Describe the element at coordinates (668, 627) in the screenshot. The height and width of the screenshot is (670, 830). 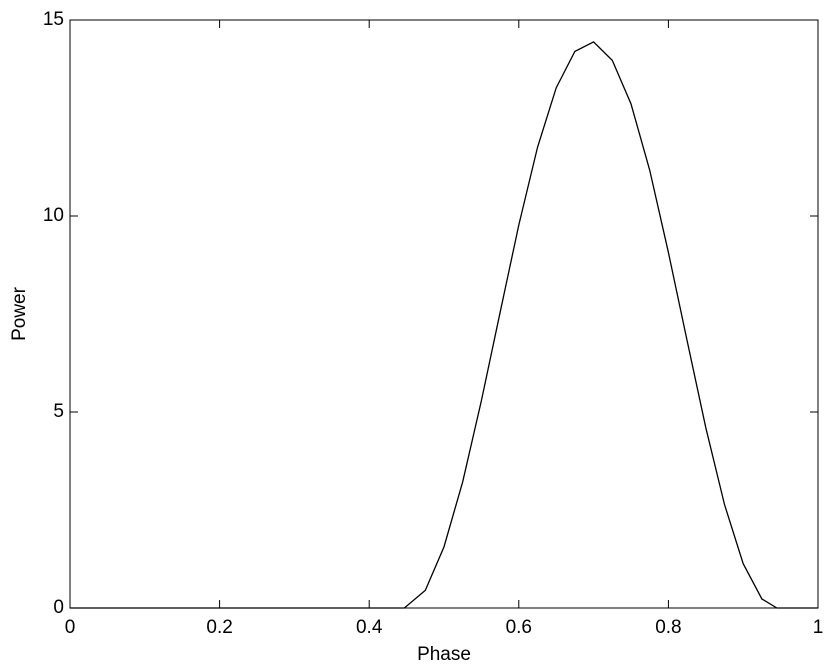
I see `x-tick-label: 0.8` at that location.